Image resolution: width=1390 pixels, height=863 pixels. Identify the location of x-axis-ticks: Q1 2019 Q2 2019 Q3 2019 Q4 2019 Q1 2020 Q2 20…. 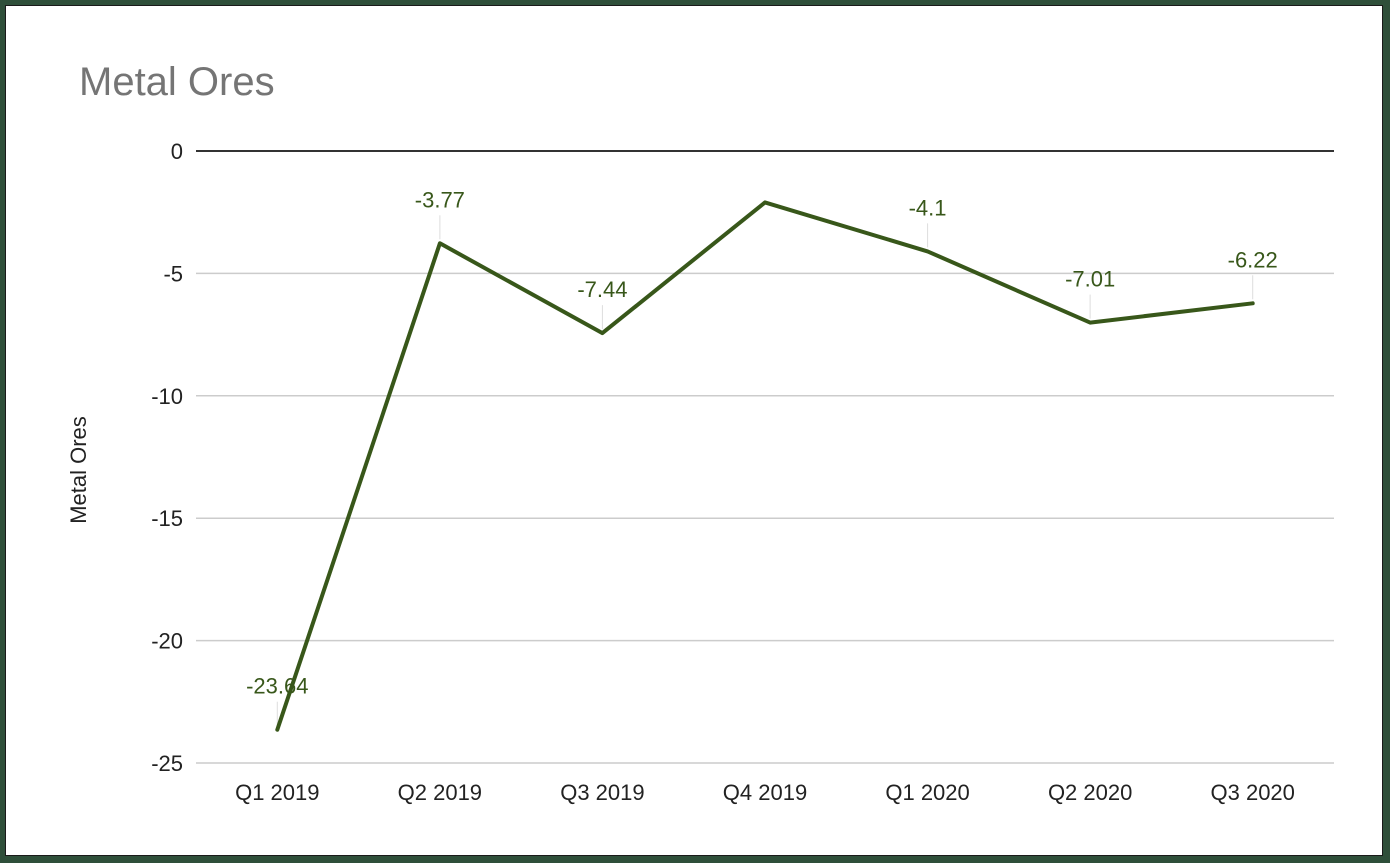
(765, 792).